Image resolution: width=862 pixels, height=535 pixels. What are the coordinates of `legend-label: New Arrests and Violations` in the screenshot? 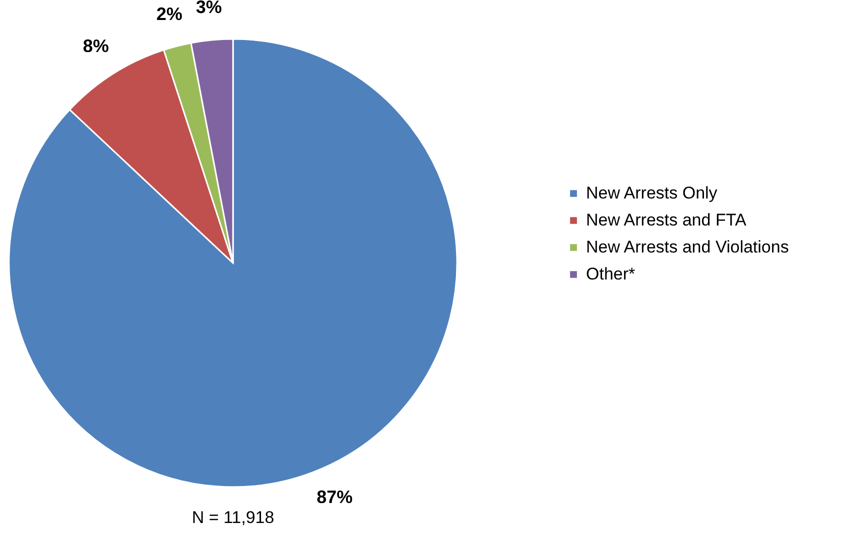 It's located at (687, 247).